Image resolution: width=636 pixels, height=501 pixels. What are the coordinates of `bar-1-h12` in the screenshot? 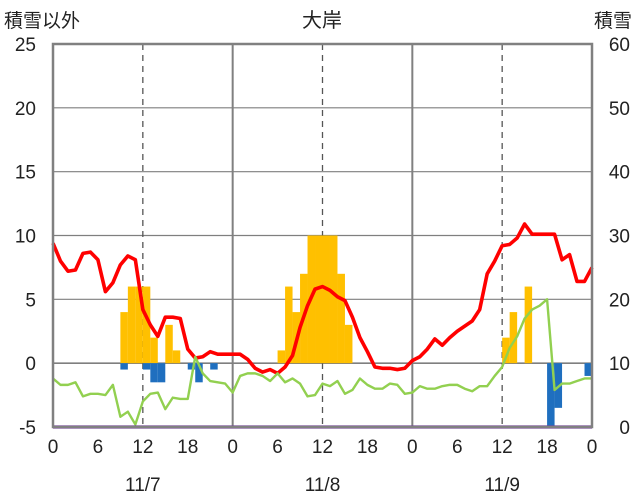 It's located at (146, 366).